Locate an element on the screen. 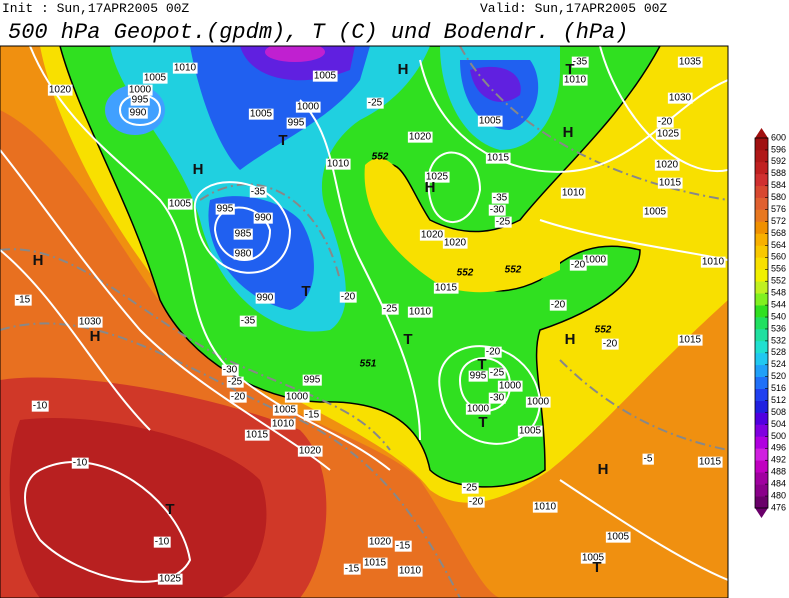  colorbar-label: 588 is located at coordinates (778, 173).